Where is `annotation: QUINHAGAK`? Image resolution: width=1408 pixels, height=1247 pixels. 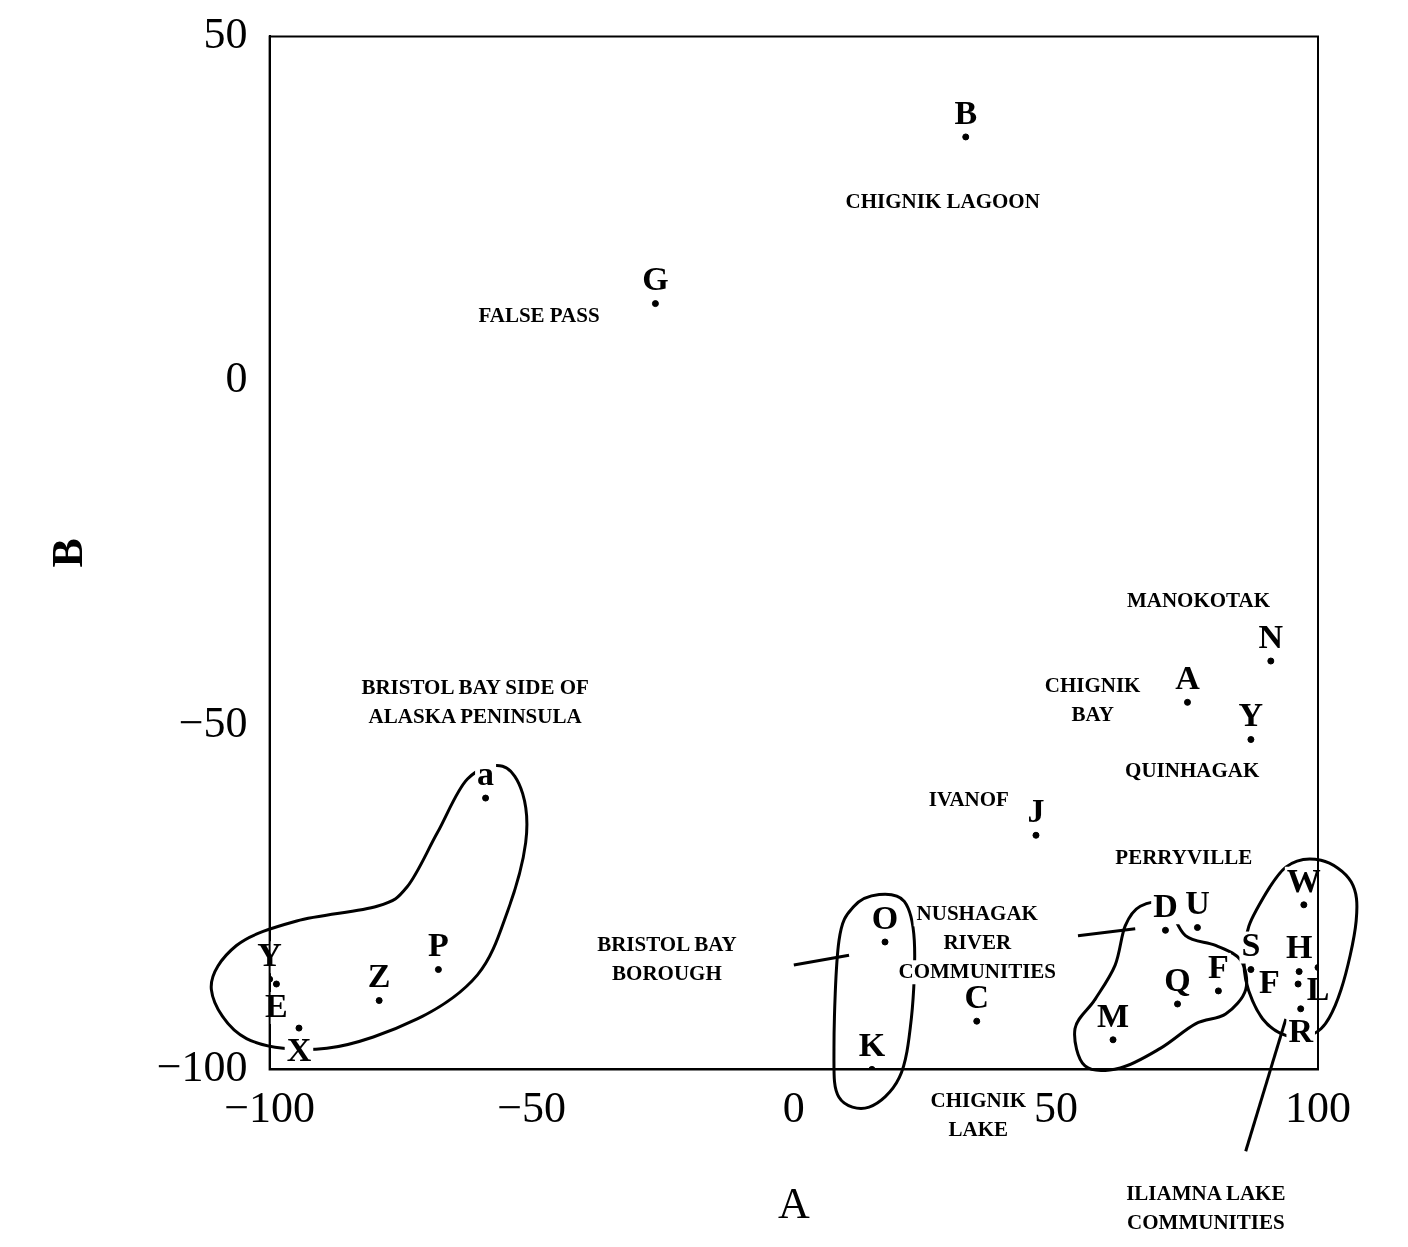 annotation: QUINHAGAK is located at coordinates (1192, 770).